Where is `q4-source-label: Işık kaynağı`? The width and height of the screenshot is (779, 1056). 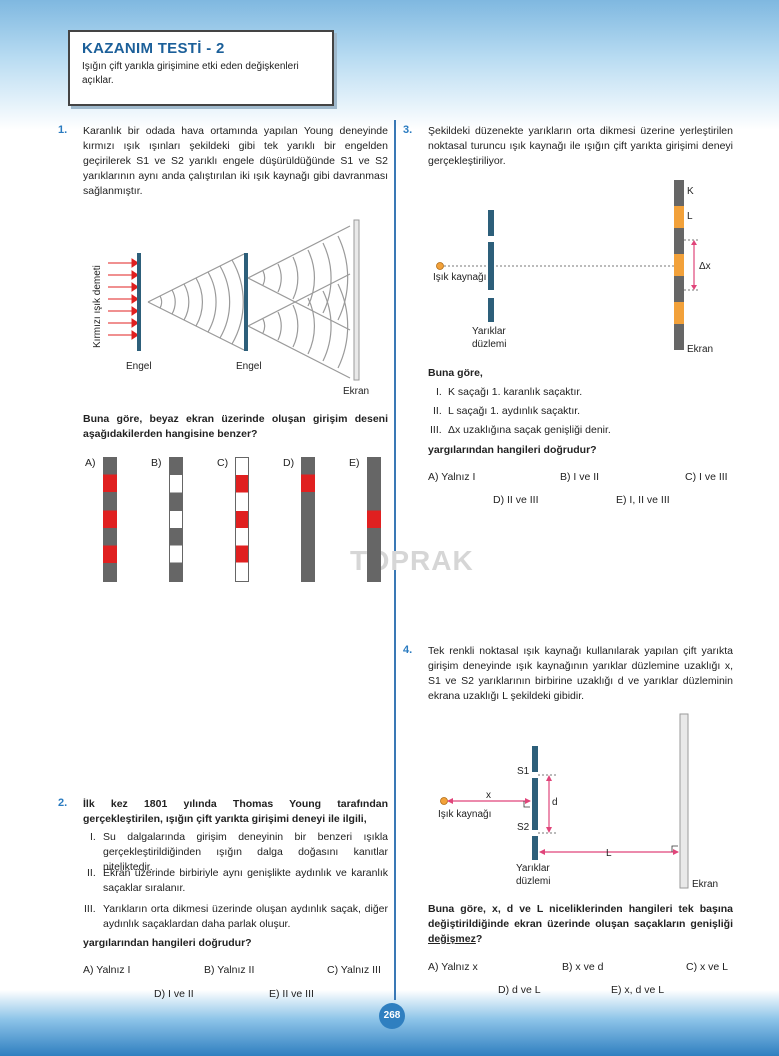 q4-source-label: Işık kaynağı is located at coordinates (465, 814).